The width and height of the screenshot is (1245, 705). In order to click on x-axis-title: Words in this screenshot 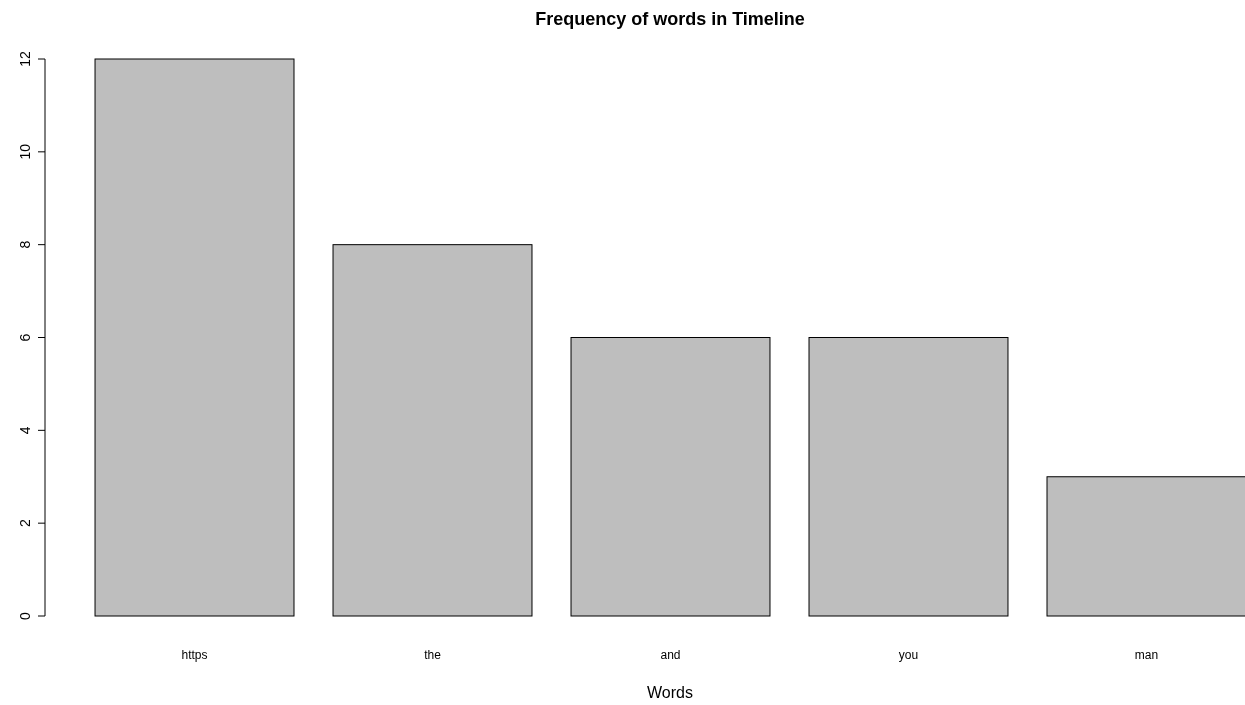, I will do `click(670, 692)`.